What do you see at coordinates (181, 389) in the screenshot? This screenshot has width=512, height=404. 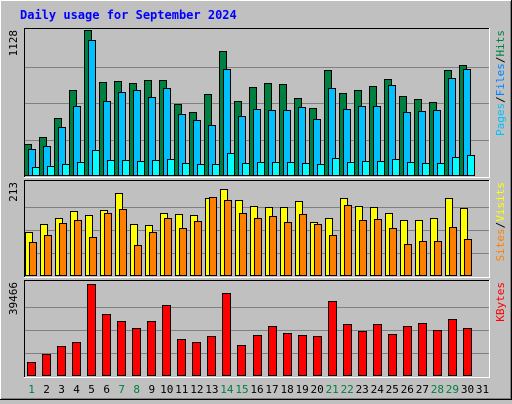 I see `x-label-day-11: 11` at bounding box center [181, 389].